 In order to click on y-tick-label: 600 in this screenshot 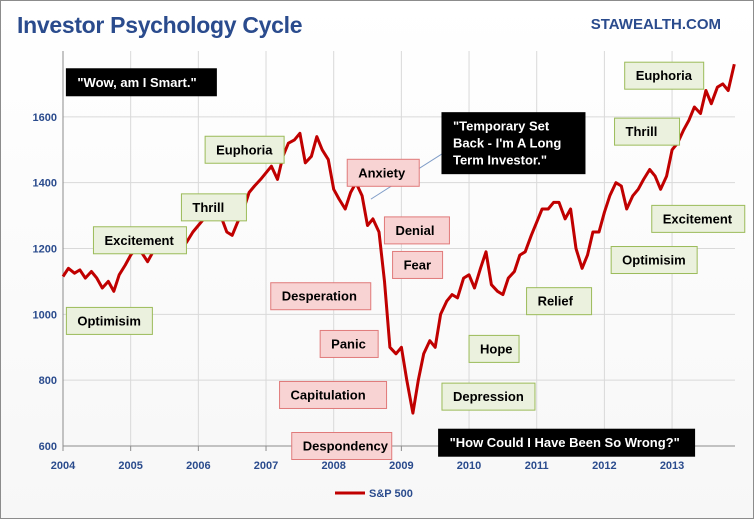, I will do `click(48, 447)`.